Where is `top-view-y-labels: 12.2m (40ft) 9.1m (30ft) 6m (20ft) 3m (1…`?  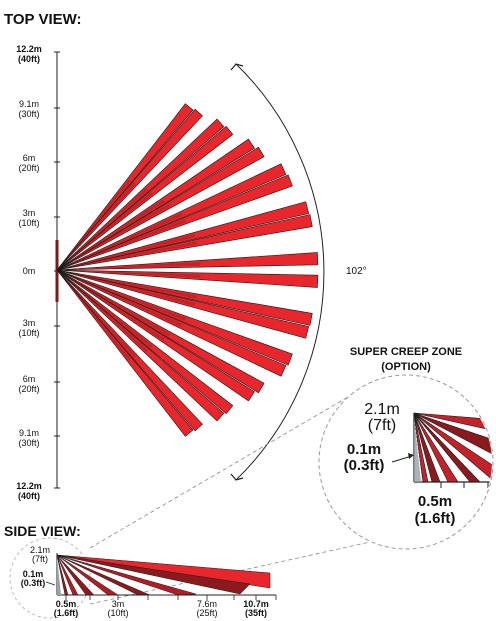
top-view-y-labels: 12.2m (40ft) 9.1m (30ft) 6m (20ft) 3m (1… is located at coordinates (29, 272).